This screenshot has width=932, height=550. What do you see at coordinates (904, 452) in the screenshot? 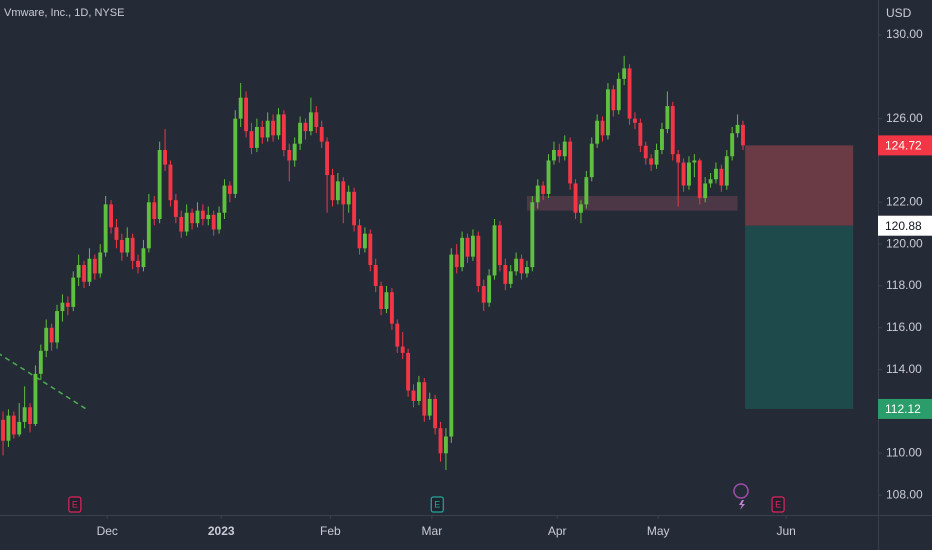
I see `y-tick-label: 110.00` at bounding box center [904, 452].